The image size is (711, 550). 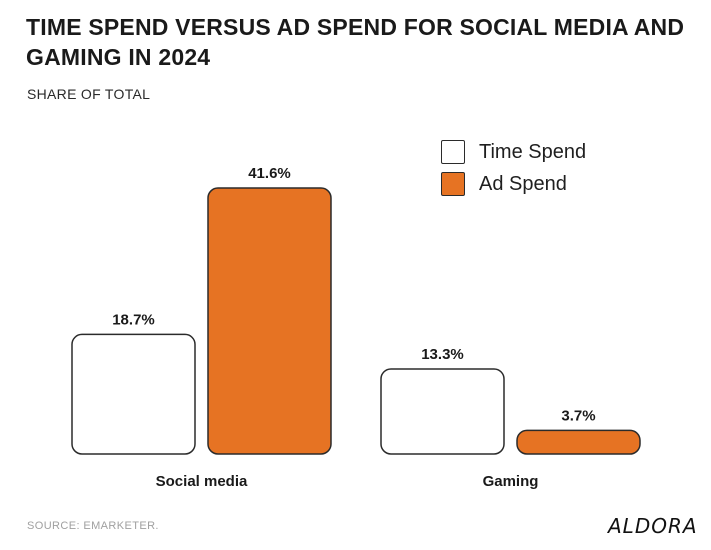 What do you see at coordinates (133, 394) in the screenshot?
I see `bar-social-media-time-spend` at bounding box center [133, 394].